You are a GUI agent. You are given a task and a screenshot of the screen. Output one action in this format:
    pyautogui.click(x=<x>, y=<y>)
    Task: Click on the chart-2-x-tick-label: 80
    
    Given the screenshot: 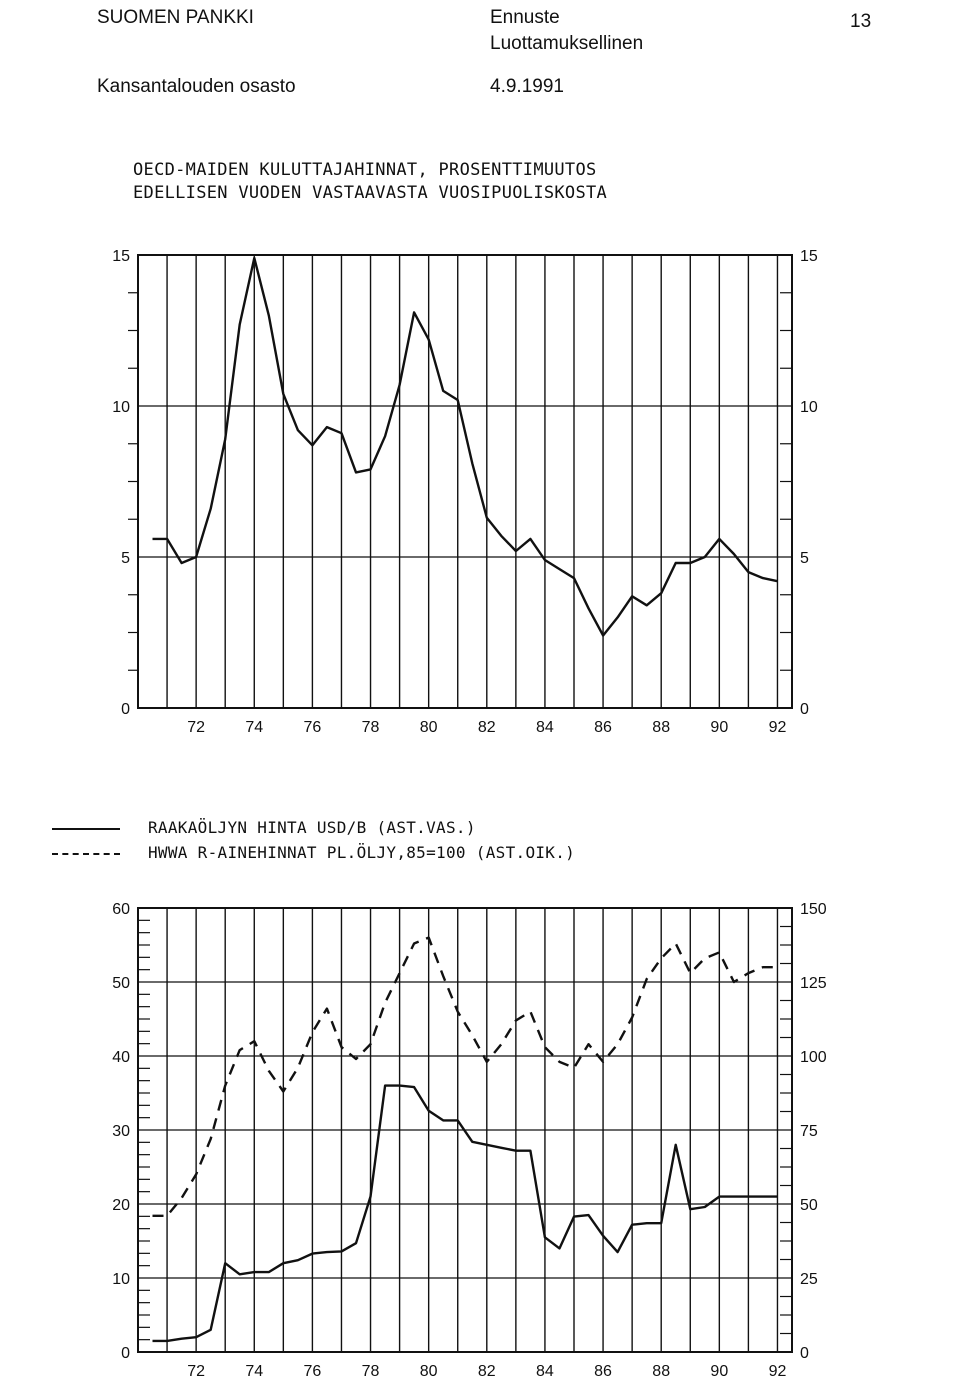 What is the action you would take?
    pyautogui.click(x=429, y=1371)
    